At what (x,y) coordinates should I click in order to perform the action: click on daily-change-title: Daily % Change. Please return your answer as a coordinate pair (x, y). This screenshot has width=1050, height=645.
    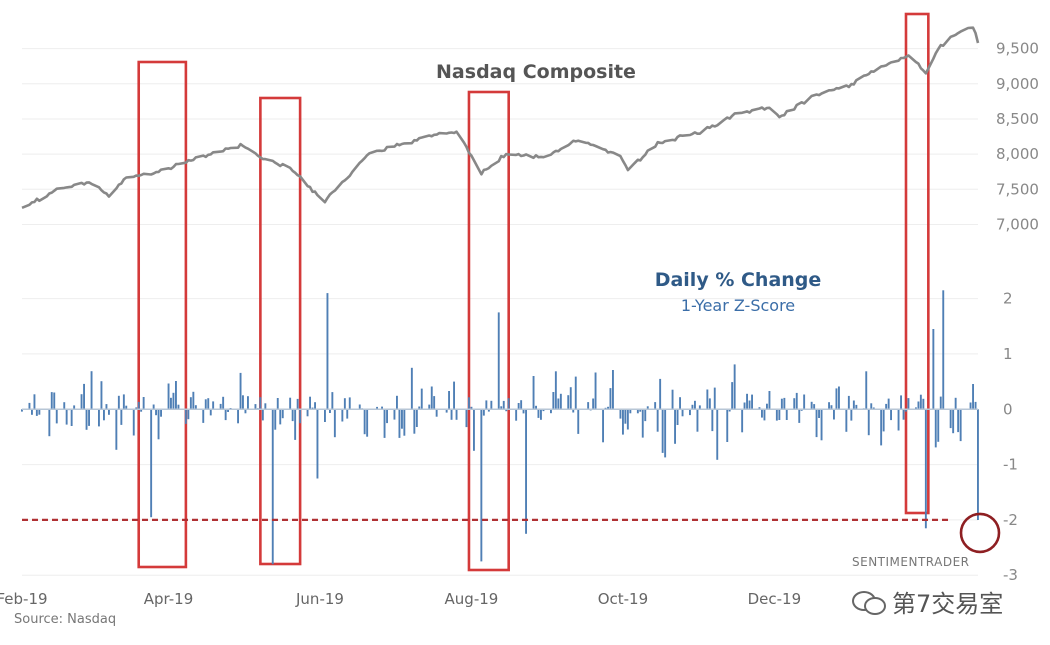
    Looking at the image, I should click on (738, 280).